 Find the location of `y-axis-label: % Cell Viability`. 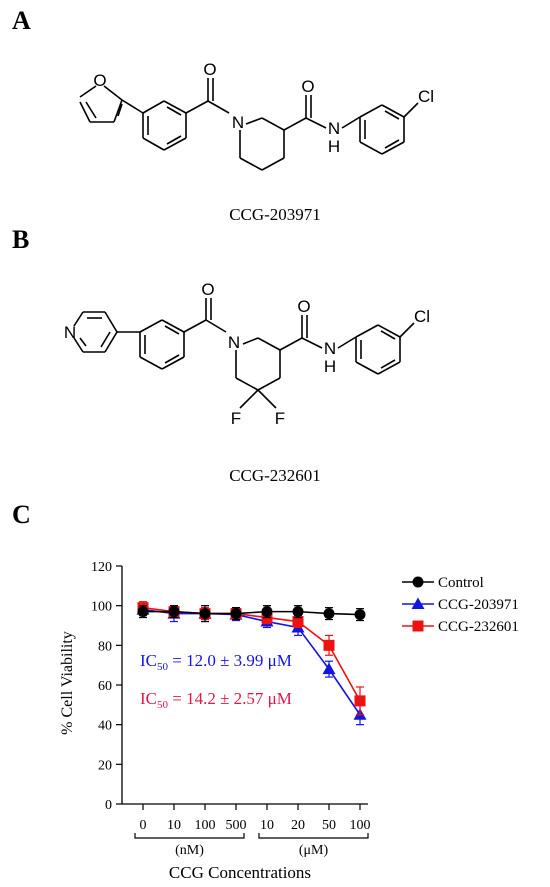

y-axis-label: % Cell Viability is located at coordinates (67, 683).